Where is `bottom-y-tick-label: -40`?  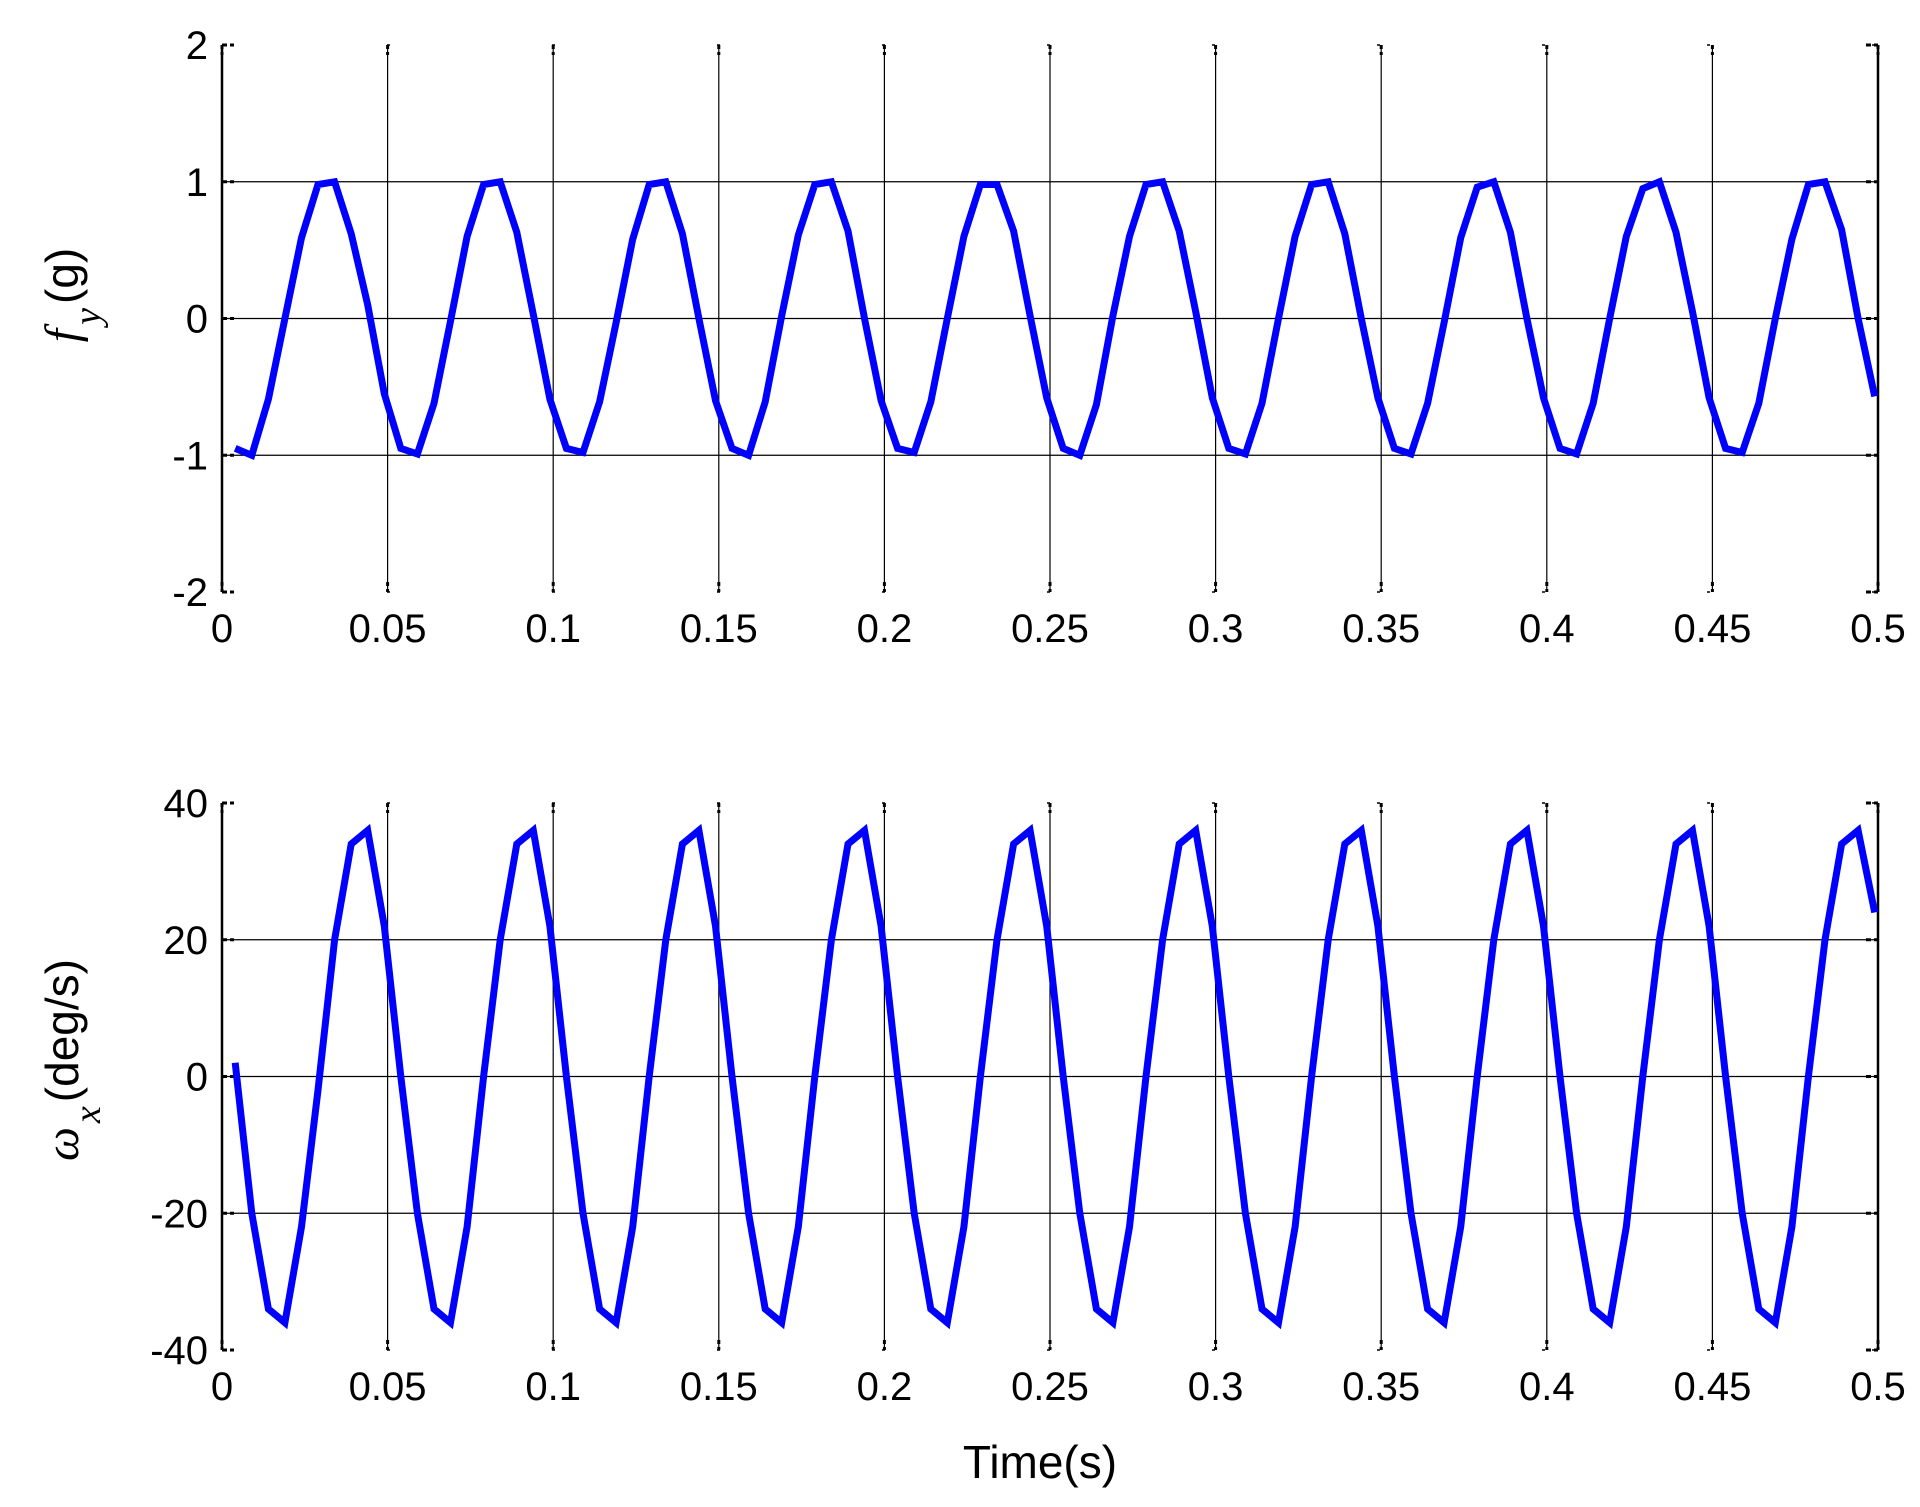 bottom-y-tick-label: -40 is located at coordinates (179, 1351).